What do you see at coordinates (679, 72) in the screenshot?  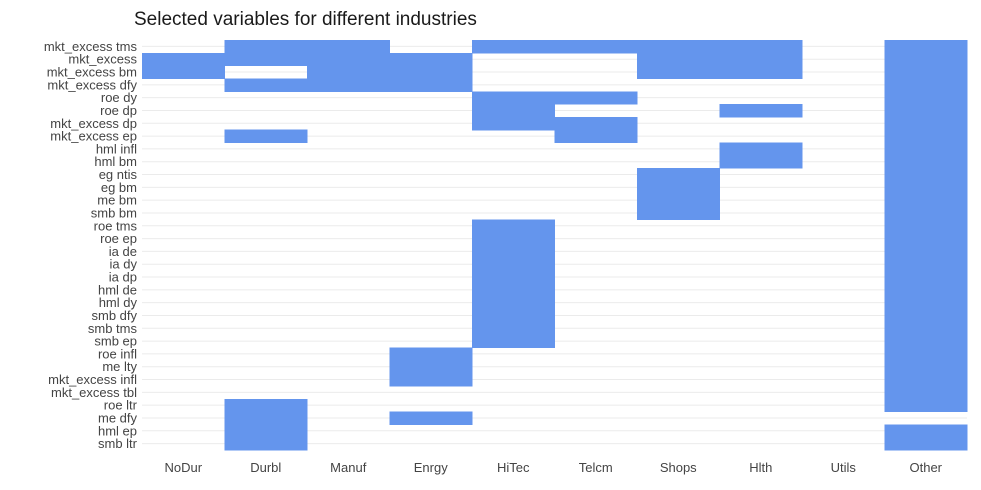 I see `cell-shops-mkt-excess-bm` at bounding box center [679, 72].